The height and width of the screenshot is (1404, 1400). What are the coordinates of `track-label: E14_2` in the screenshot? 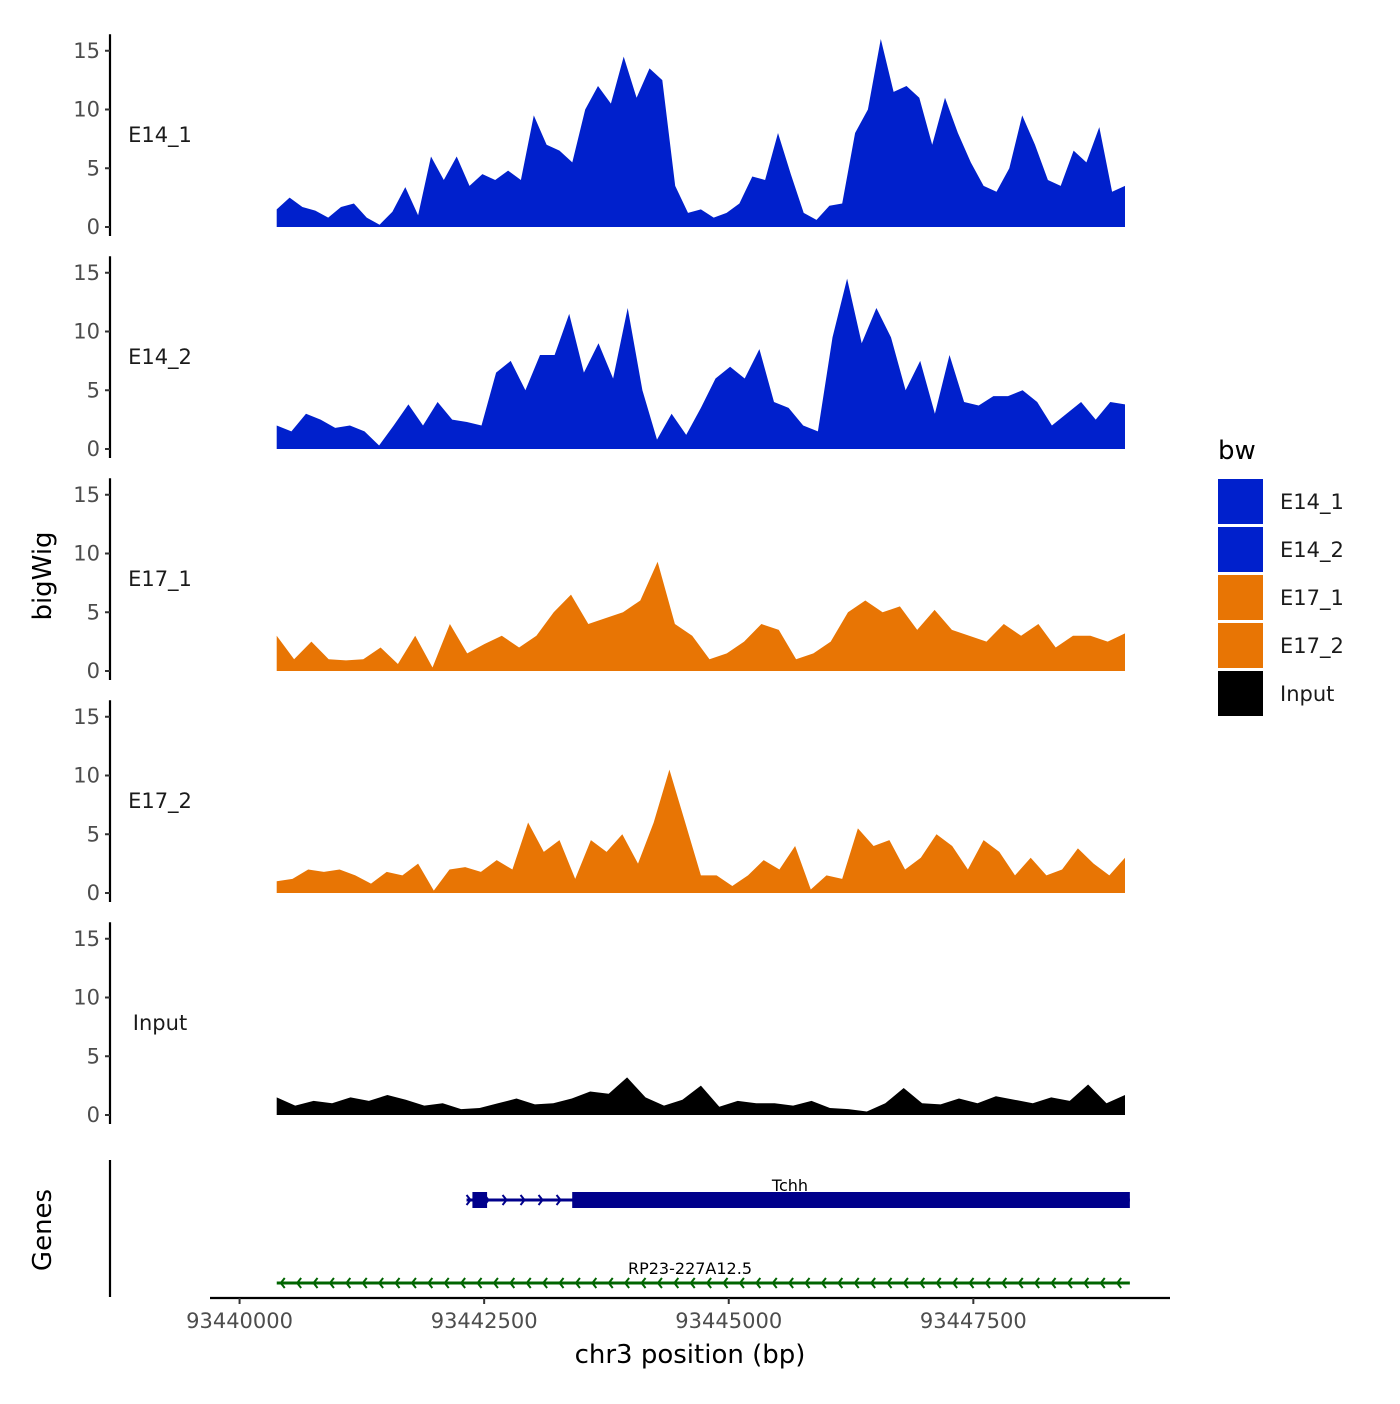 It's located at (160, 357).